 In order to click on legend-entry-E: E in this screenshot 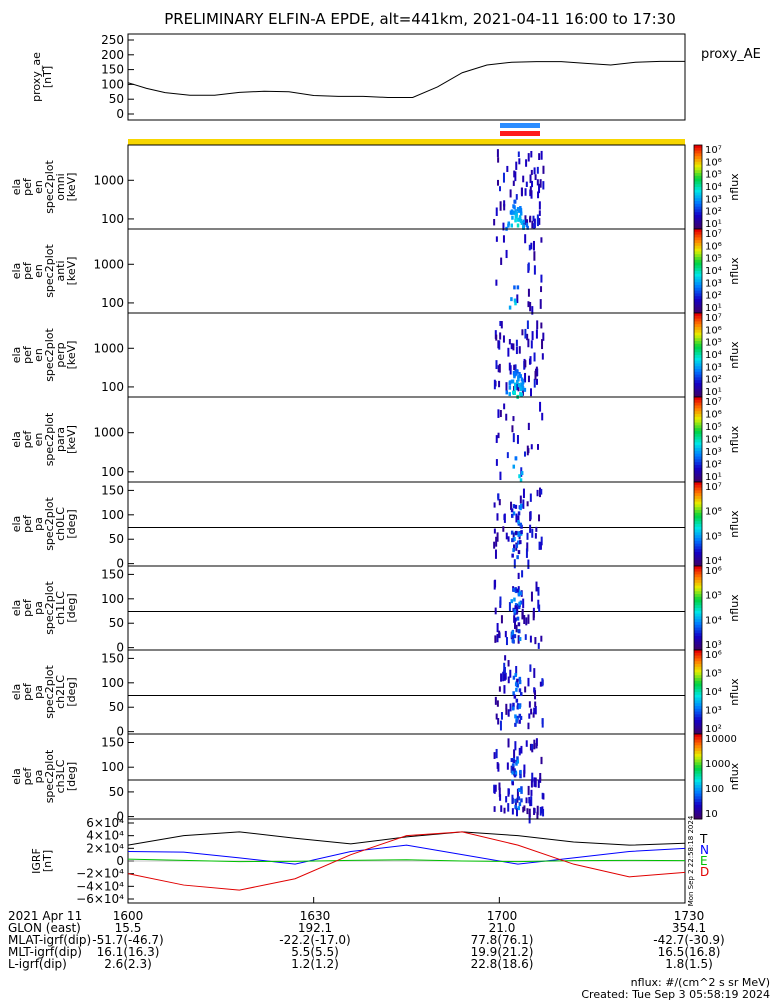, I will do `click(704, 861)`.